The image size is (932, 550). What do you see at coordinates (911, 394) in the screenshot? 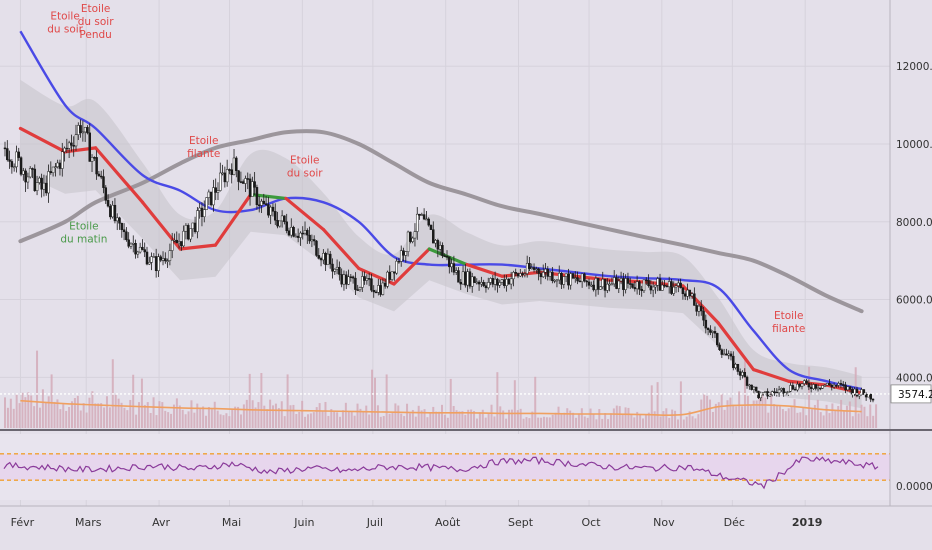
I see `current-price-tag` at bounding box center [911, 394].